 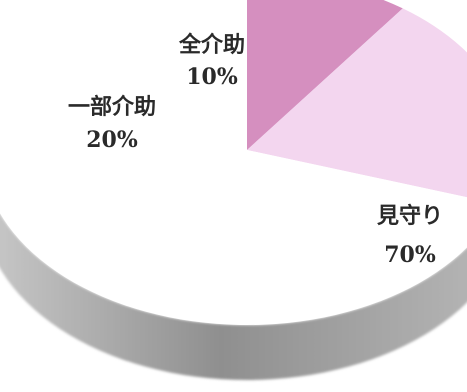 What do you see at coordinates (211, 45) in the screenshot?
I see `slice-label-1: 全介助` at bounding box center [211, 45].